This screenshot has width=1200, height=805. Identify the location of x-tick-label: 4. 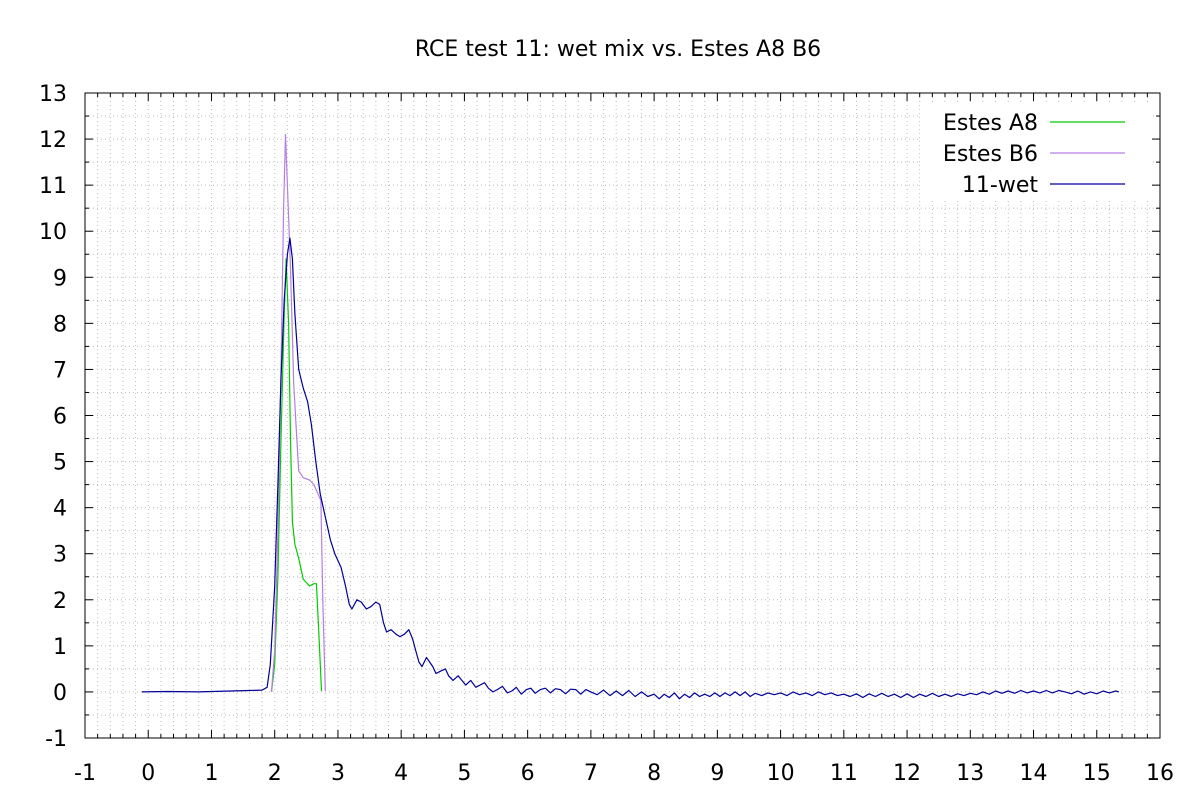
(401, 773).